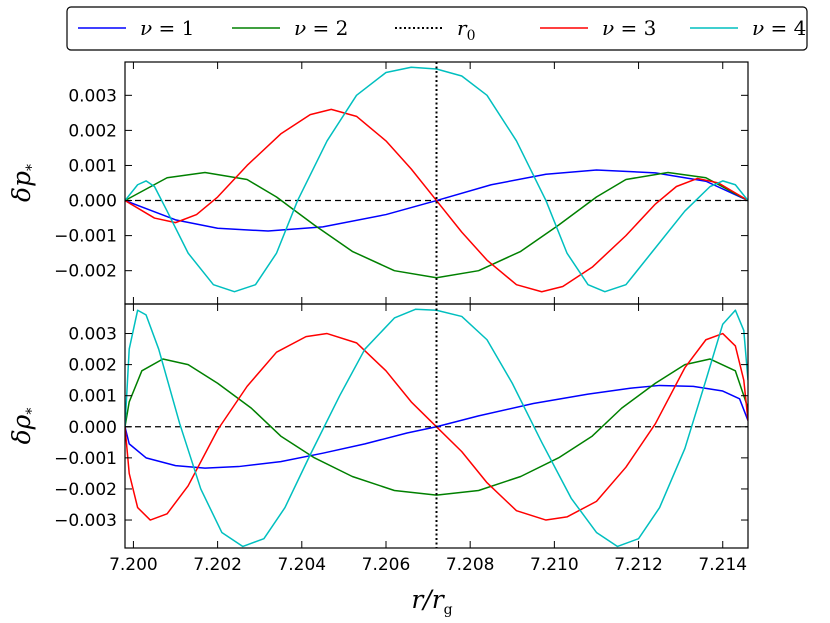 This screenshot has width=830, height=623. I want to click on legend-item-r0: r0, so click(435, 30).